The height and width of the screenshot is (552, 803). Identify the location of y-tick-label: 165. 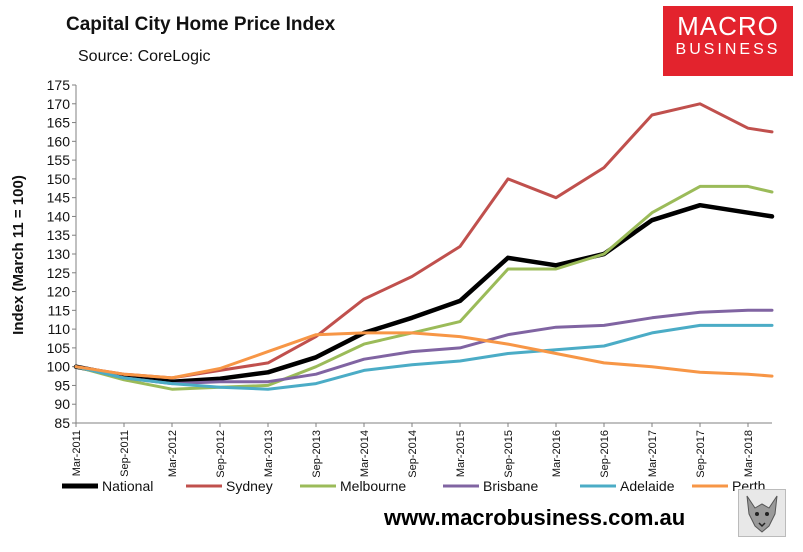
(59, 123).